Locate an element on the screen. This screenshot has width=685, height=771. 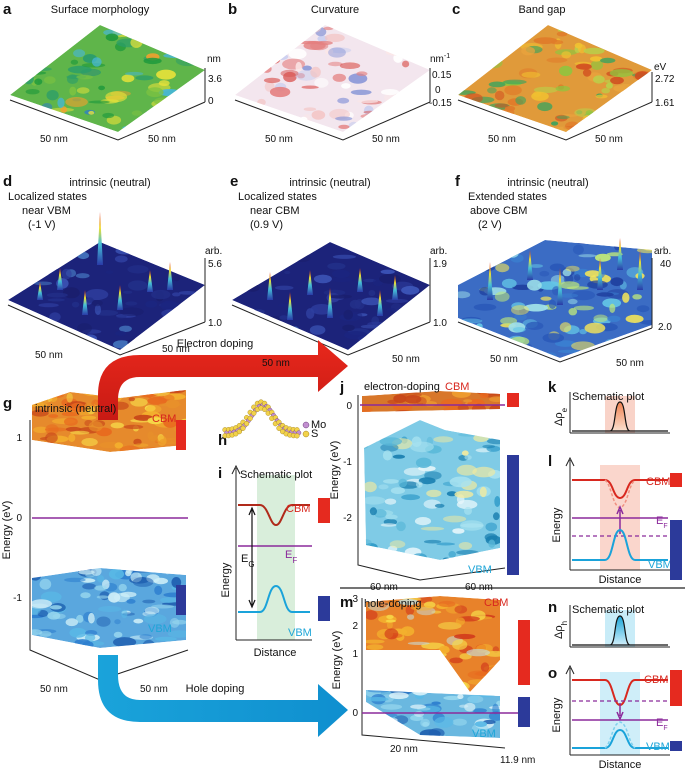
vbm-bar is located at coordinates (181, 600).